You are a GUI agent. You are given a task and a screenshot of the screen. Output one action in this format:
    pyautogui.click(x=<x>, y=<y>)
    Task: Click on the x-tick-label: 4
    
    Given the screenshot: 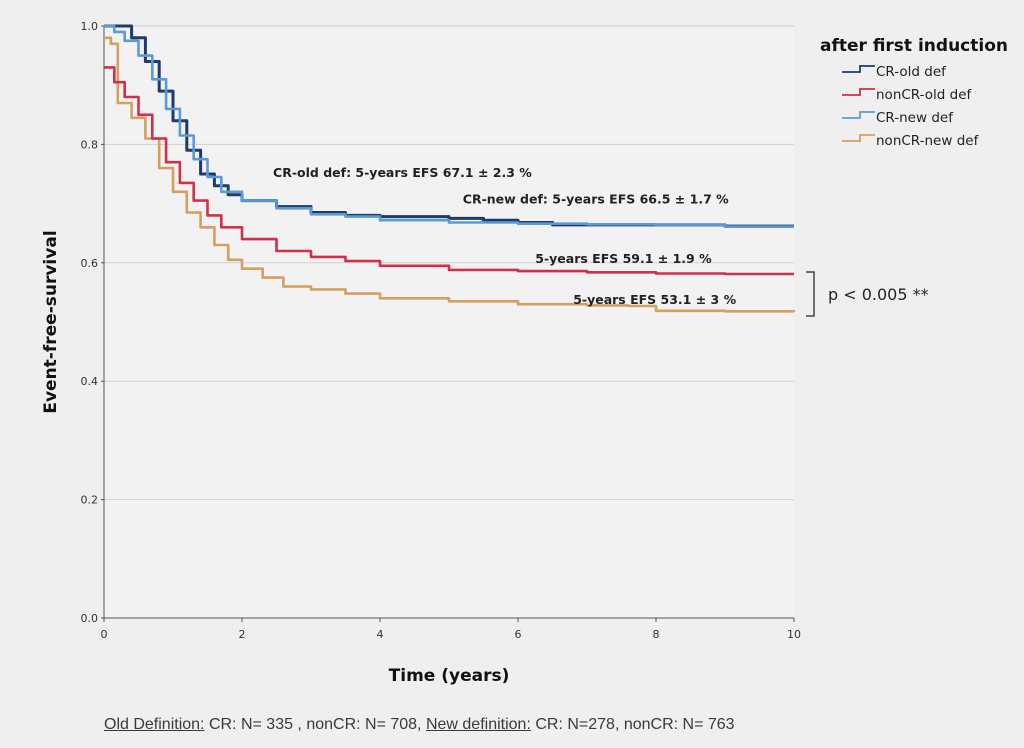 What is the action you would take?
    pyautogui.click(x=380, y=634)
    